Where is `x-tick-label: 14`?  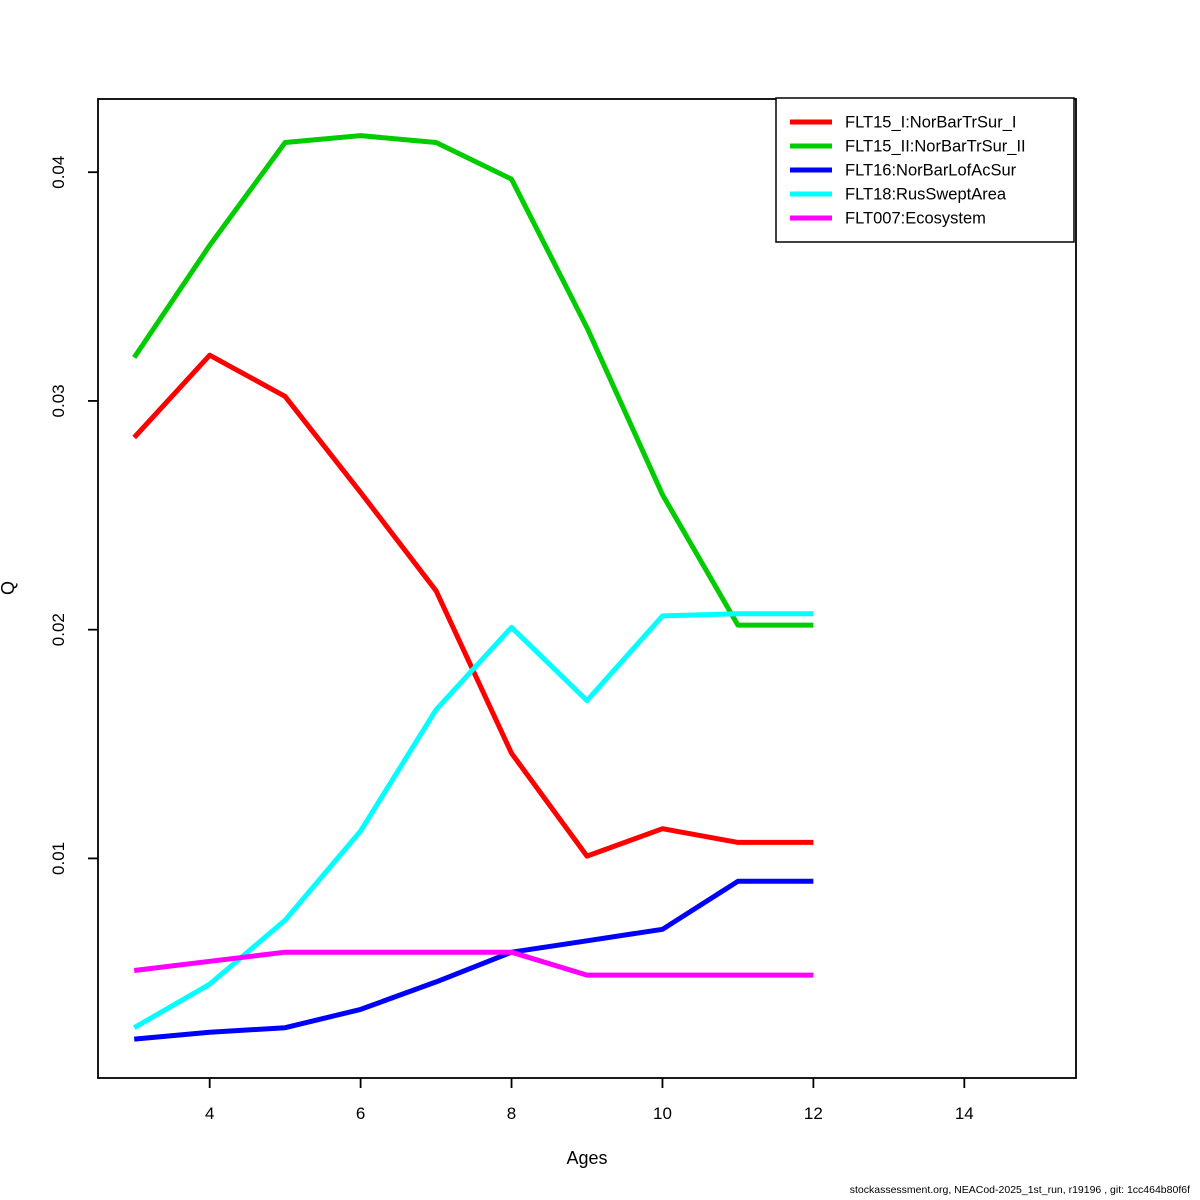 x-tick-label: 14 is located at coordinates (964, 1113).